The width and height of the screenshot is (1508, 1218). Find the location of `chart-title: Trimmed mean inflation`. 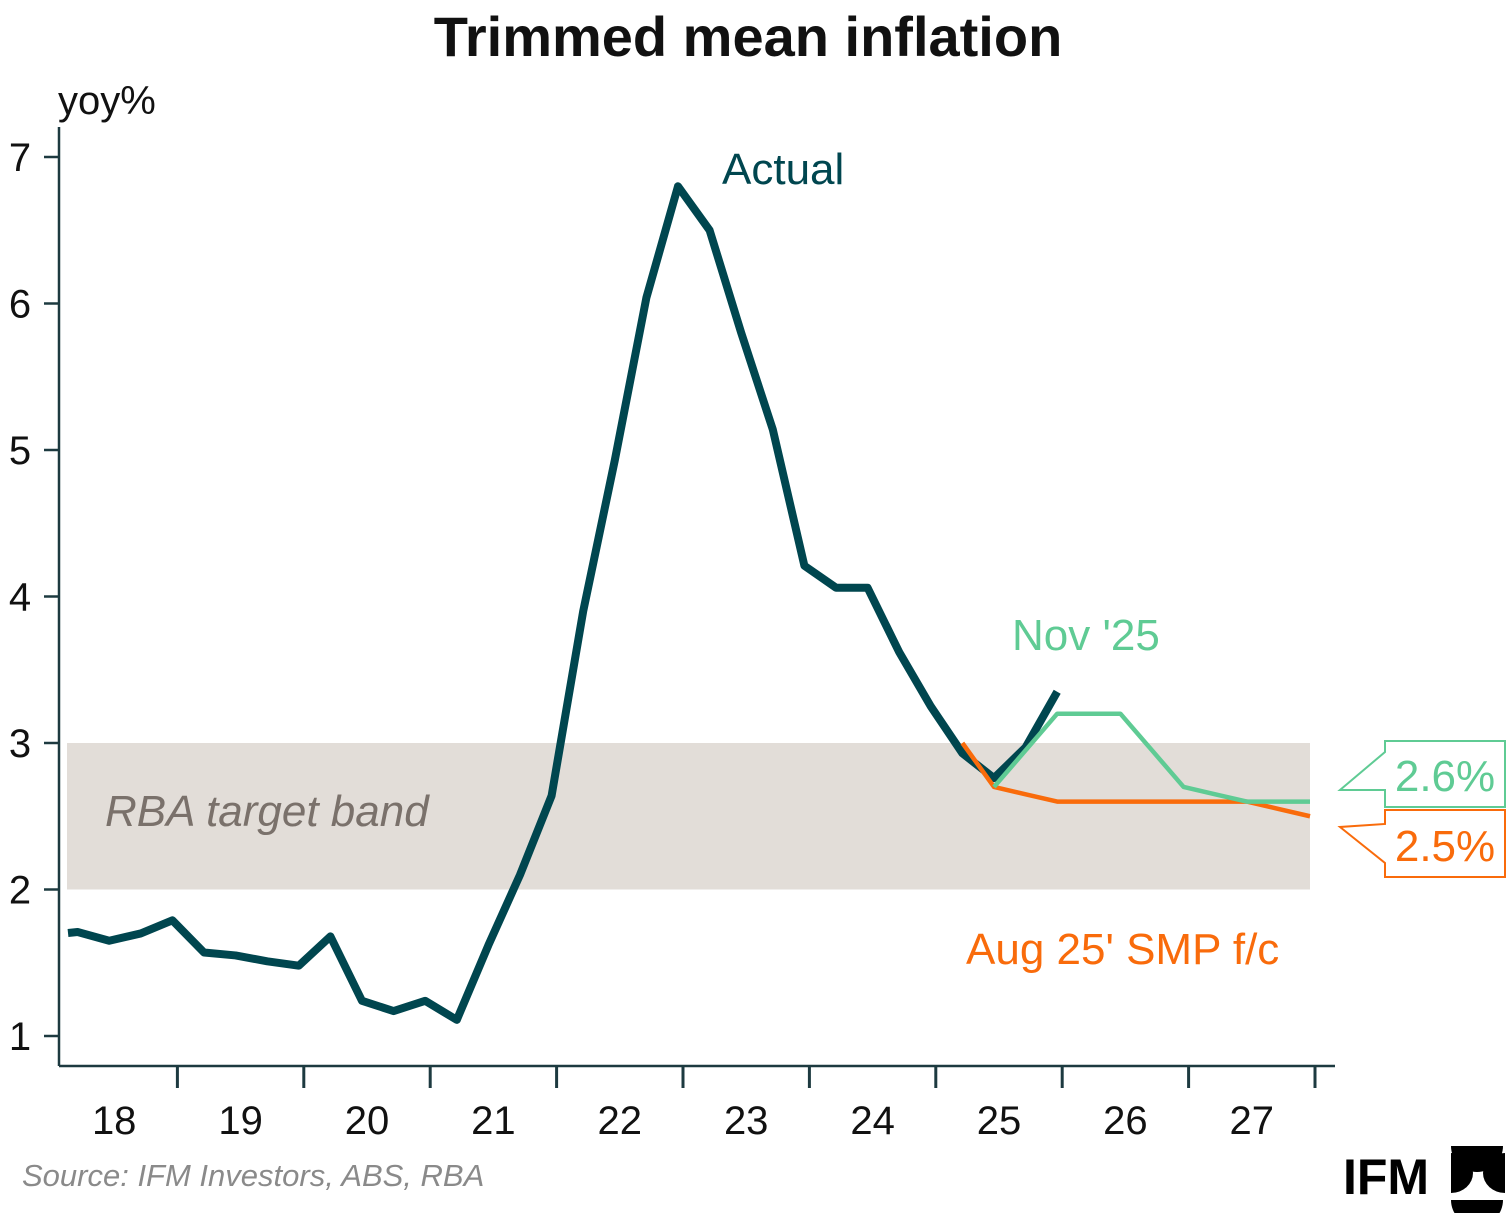

chart-title: Trimmed mean inflation is located at coordinates (748, 36).